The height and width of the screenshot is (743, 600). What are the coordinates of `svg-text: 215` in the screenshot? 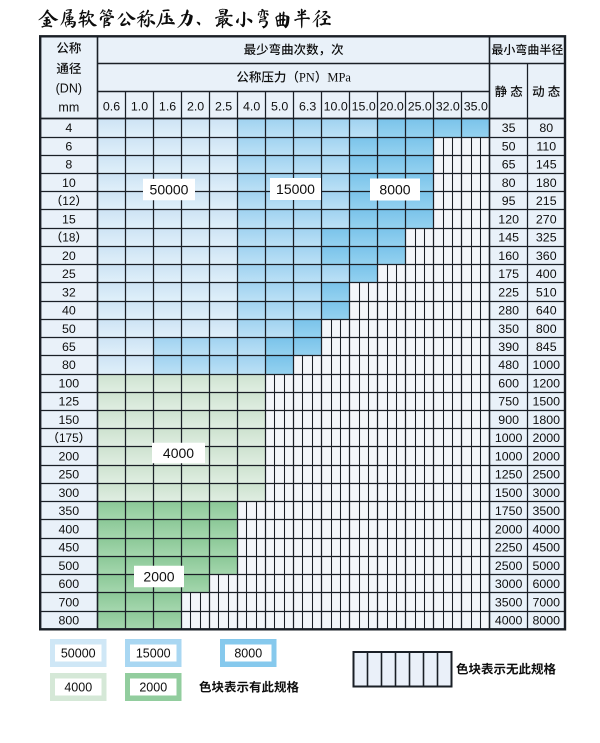 It's located at (546, 201).